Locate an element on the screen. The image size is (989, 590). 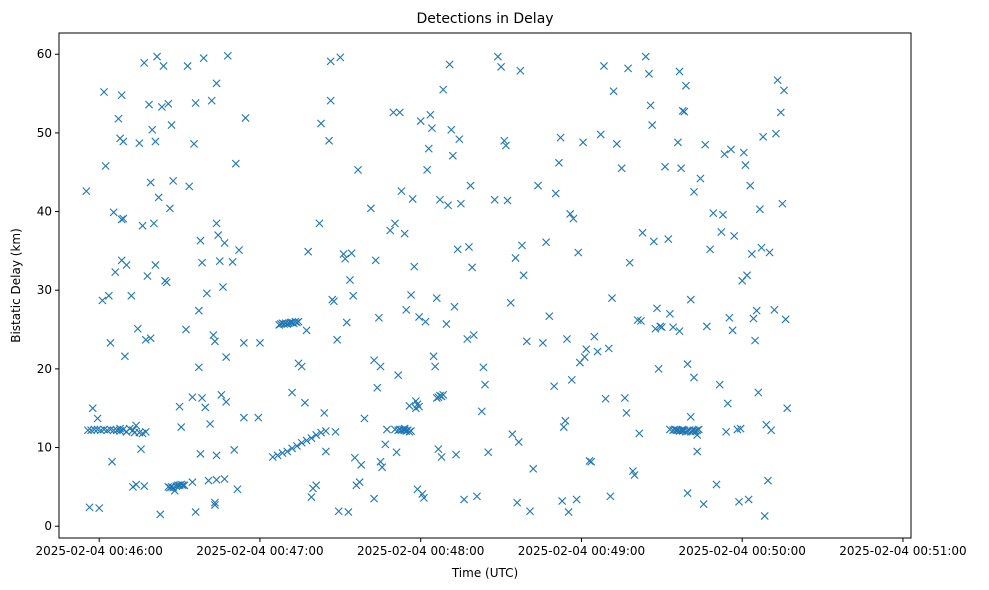
chart-title: Detections in Delay is located at coordinates (484, 19).